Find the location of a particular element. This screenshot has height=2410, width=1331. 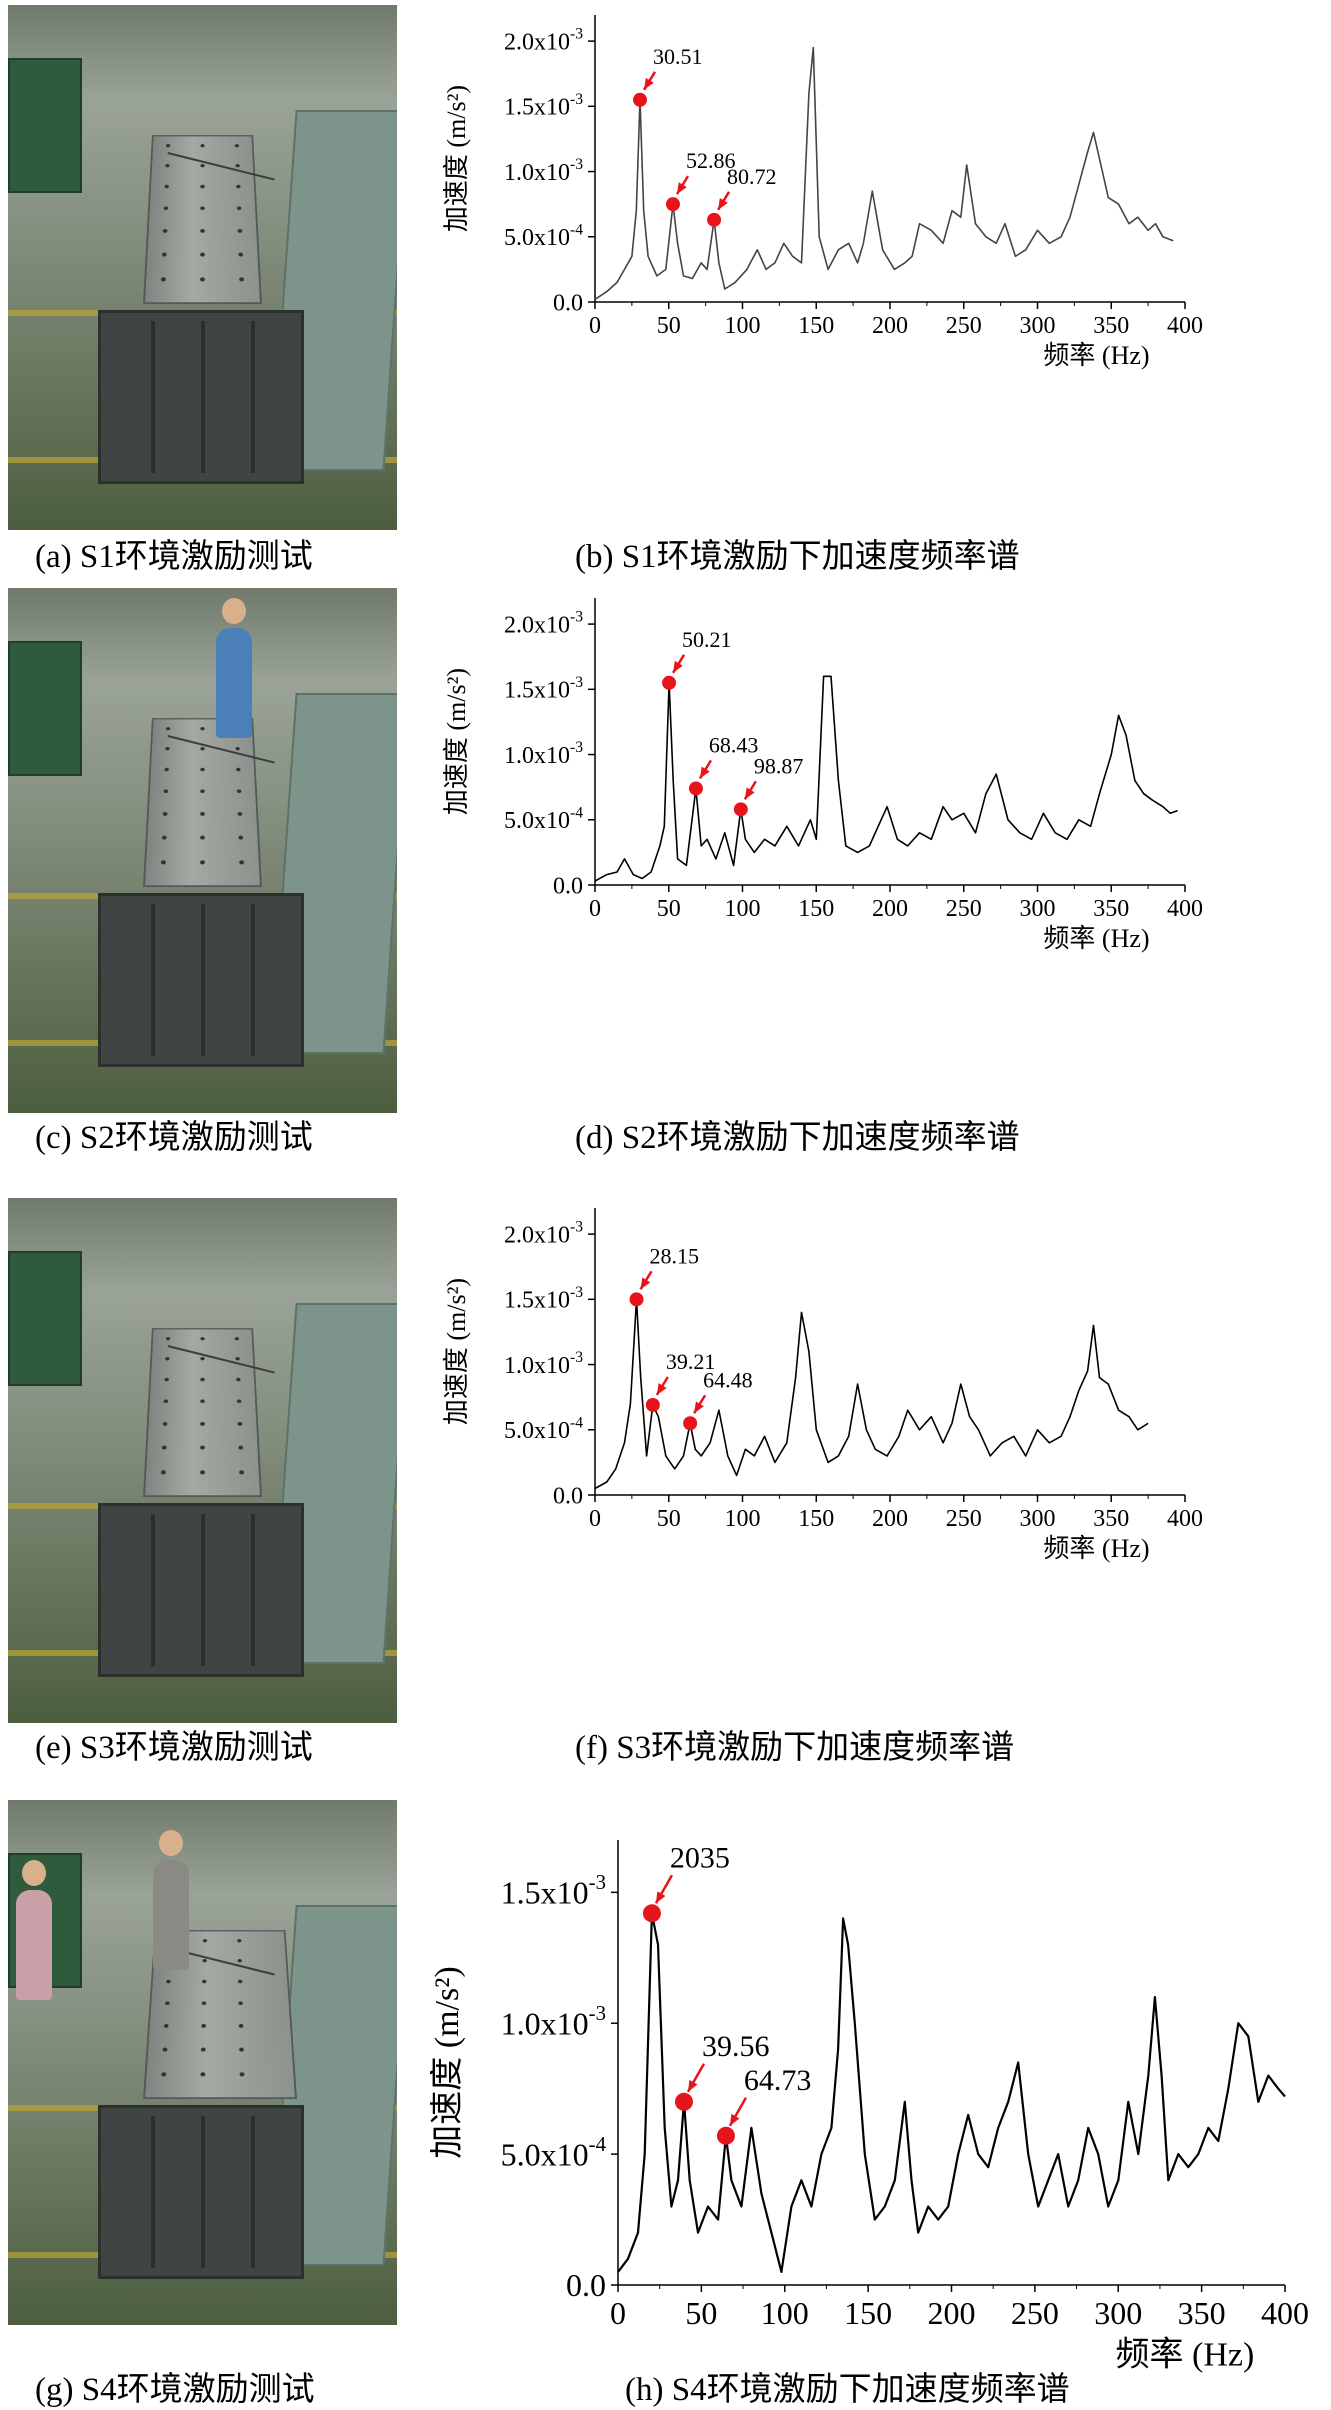

peak-label: 28.15 is located at coordinates (675, 1255).